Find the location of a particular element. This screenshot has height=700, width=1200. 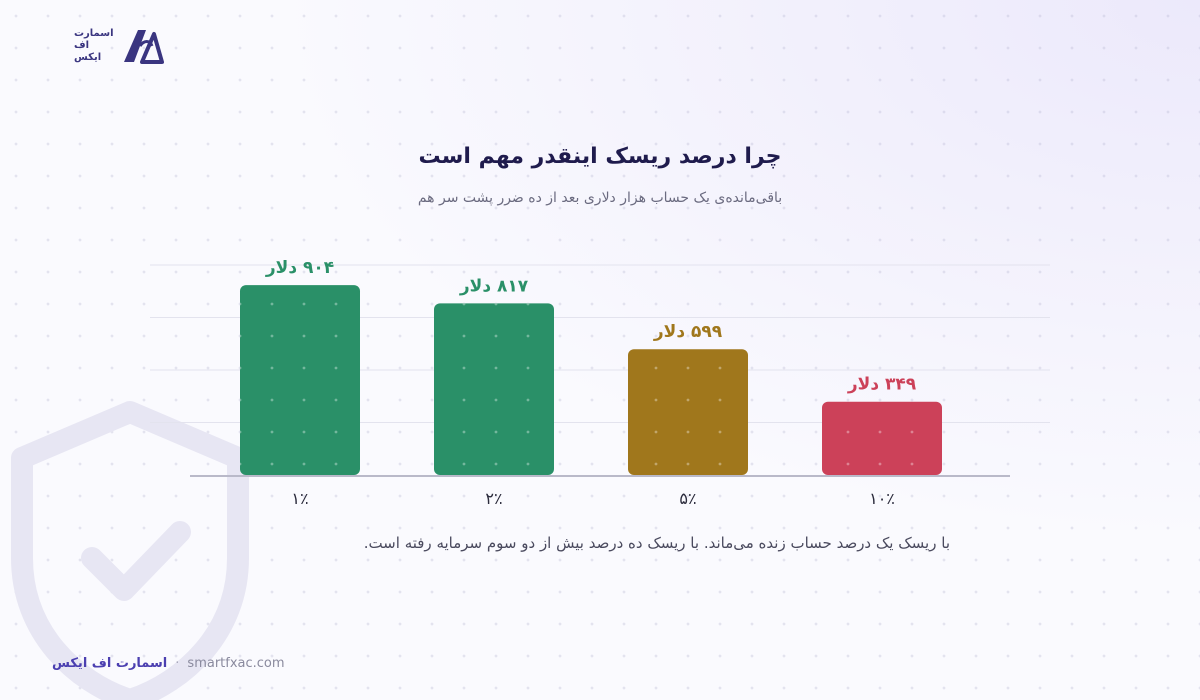

value-label-1: ۹۰۴ دلار is located at coordinates (299, 268).